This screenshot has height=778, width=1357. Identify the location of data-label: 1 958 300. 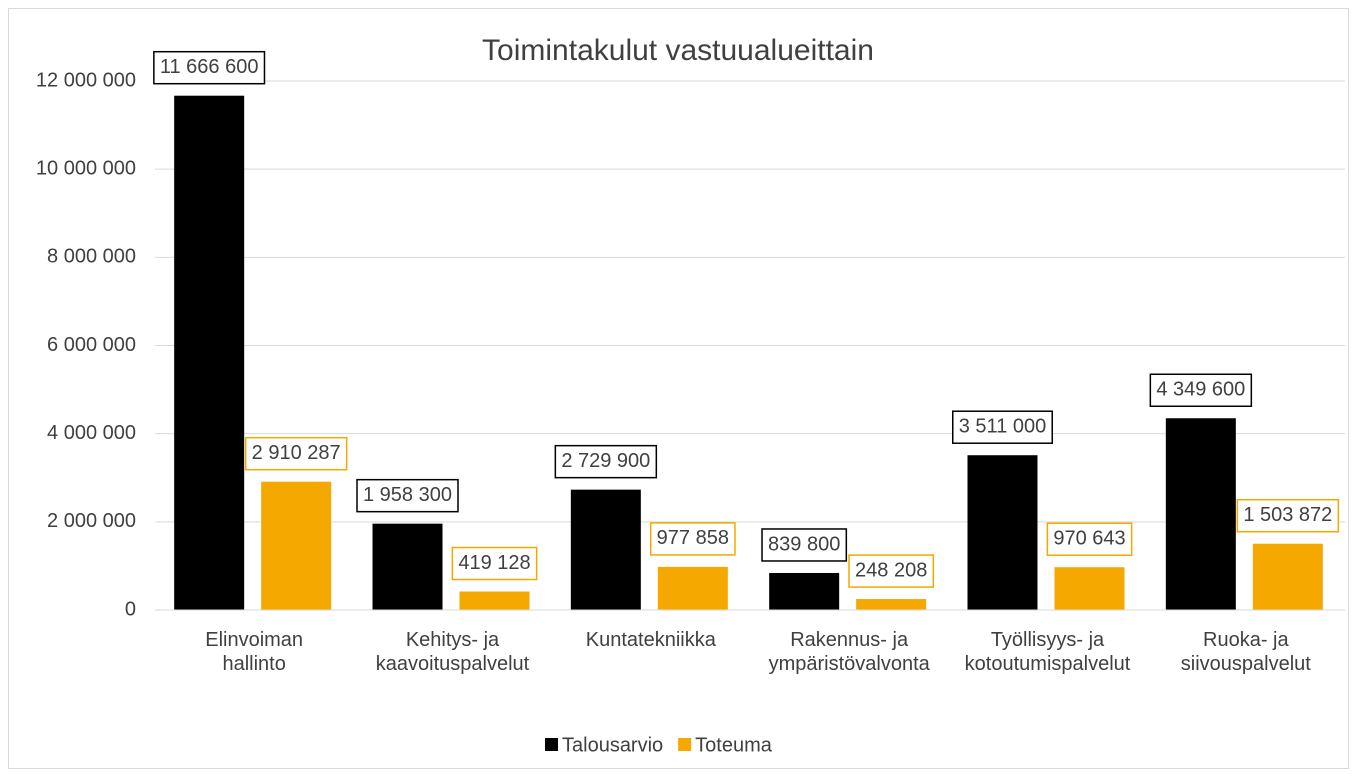
(407, 495).